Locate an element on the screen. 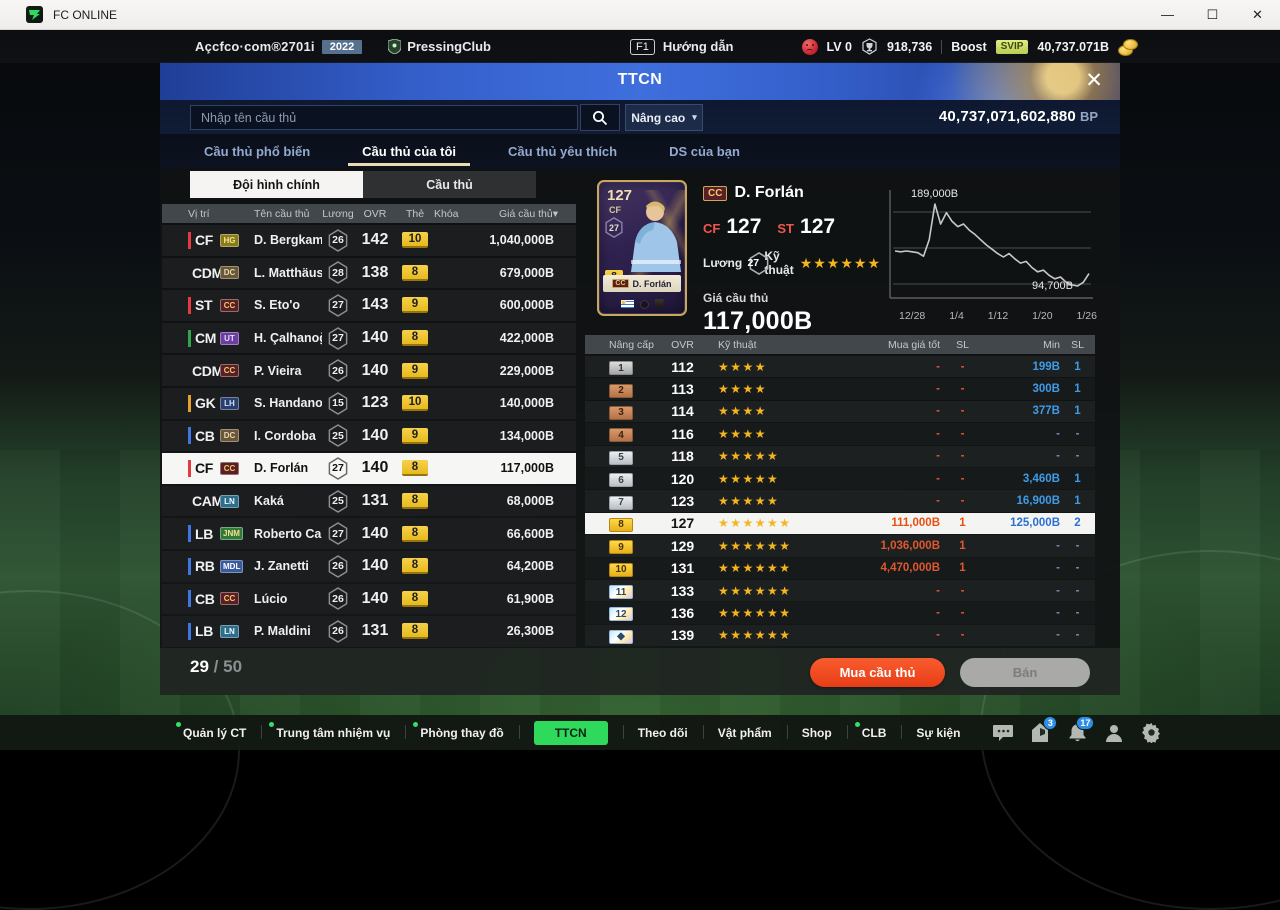 This screenshot has height=910, width=1280. squad-row: LB LN P. Maldini 26 131 8 26,300B is located at coordinates (369, 631).